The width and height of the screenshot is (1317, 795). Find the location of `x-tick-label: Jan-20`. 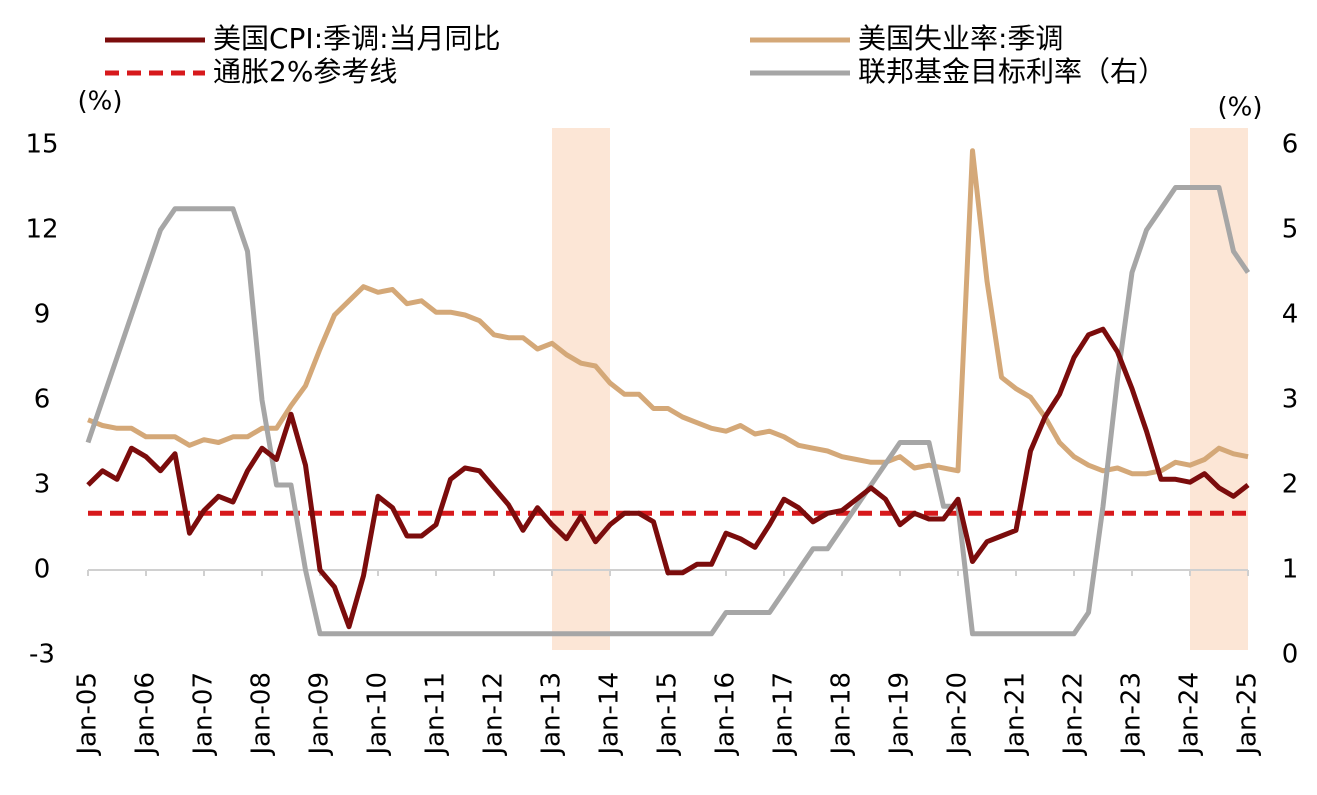

x-tick-label: Jan-20 is located at coordinates (958, 714).